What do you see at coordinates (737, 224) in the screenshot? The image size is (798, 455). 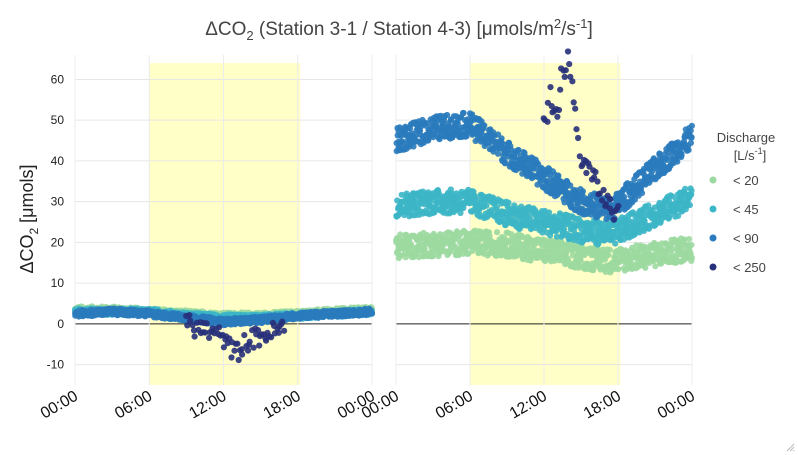 I see `legend-items: < 20< 45< 90< 250` at bounding box center [737, 224].